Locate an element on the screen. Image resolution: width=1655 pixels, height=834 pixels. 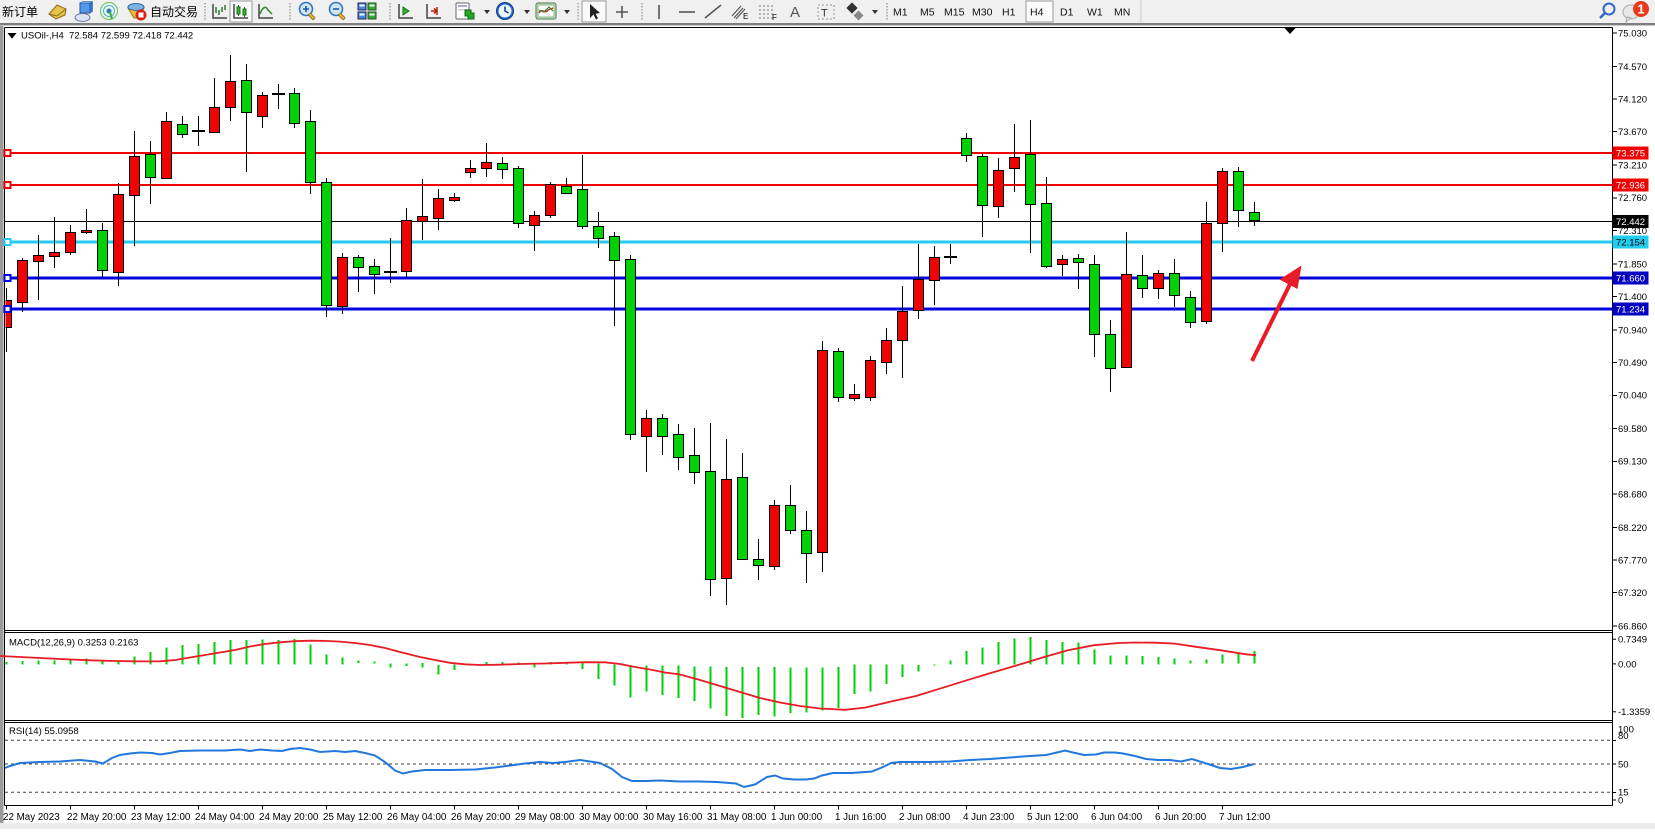
svg-text: 73.210 is located at coordinates (1632, 166).